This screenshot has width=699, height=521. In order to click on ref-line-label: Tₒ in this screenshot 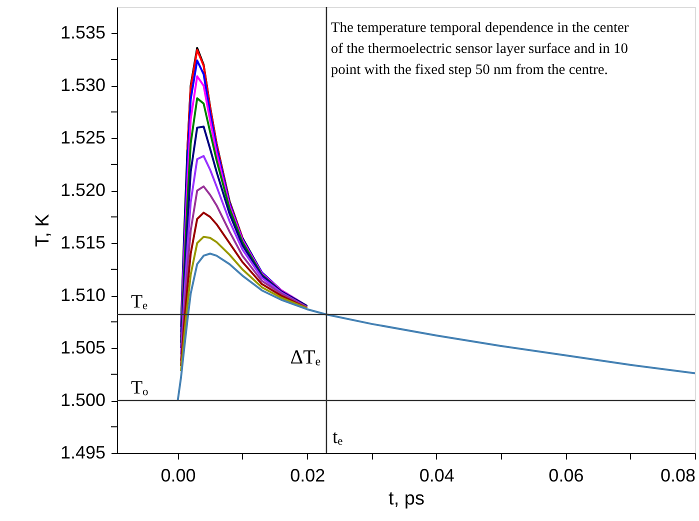, I will do `click(140, 388)`.